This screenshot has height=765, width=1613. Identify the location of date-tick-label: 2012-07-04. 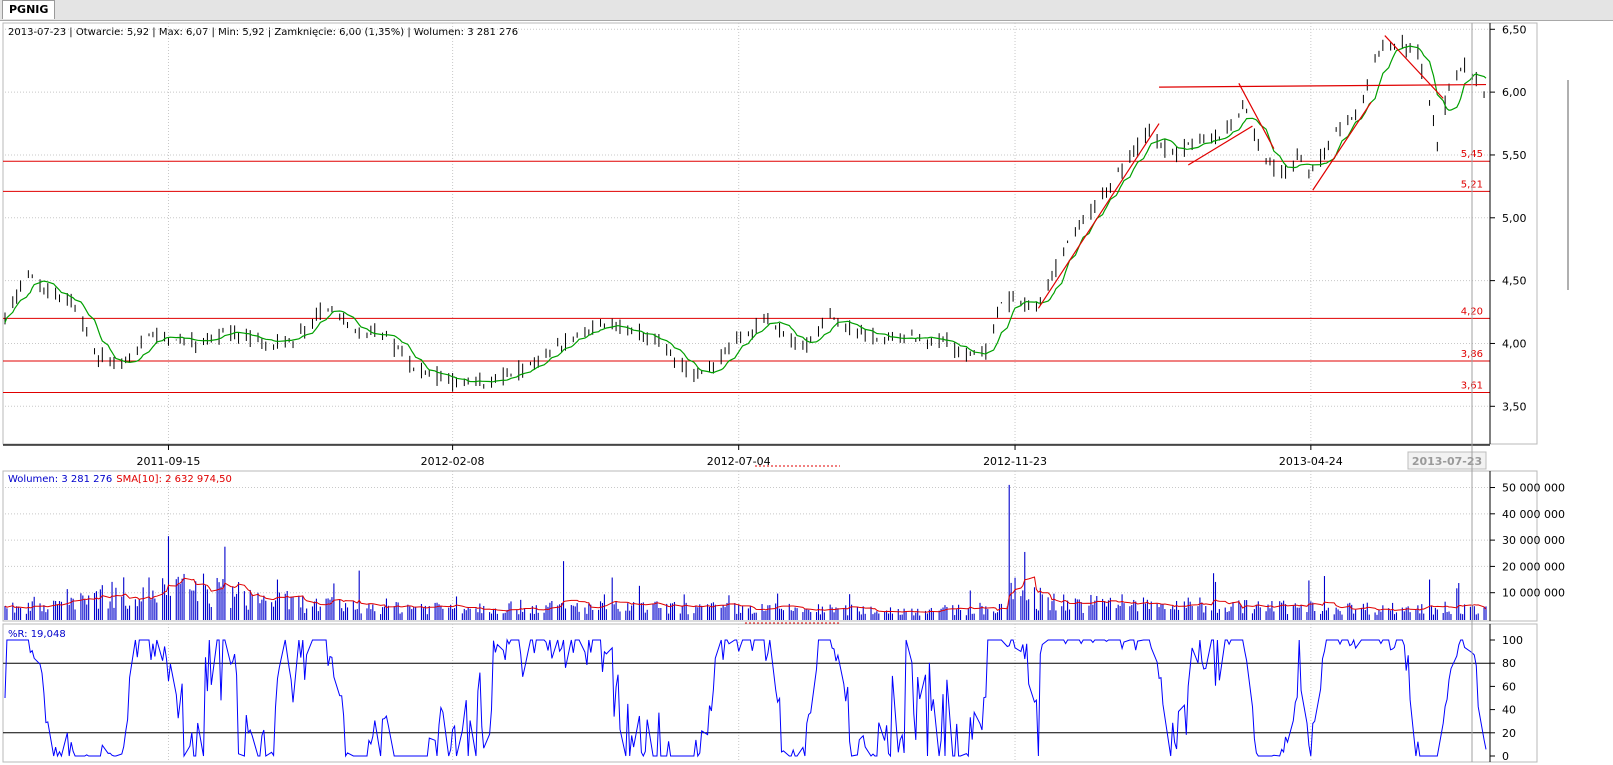
(739, 461).